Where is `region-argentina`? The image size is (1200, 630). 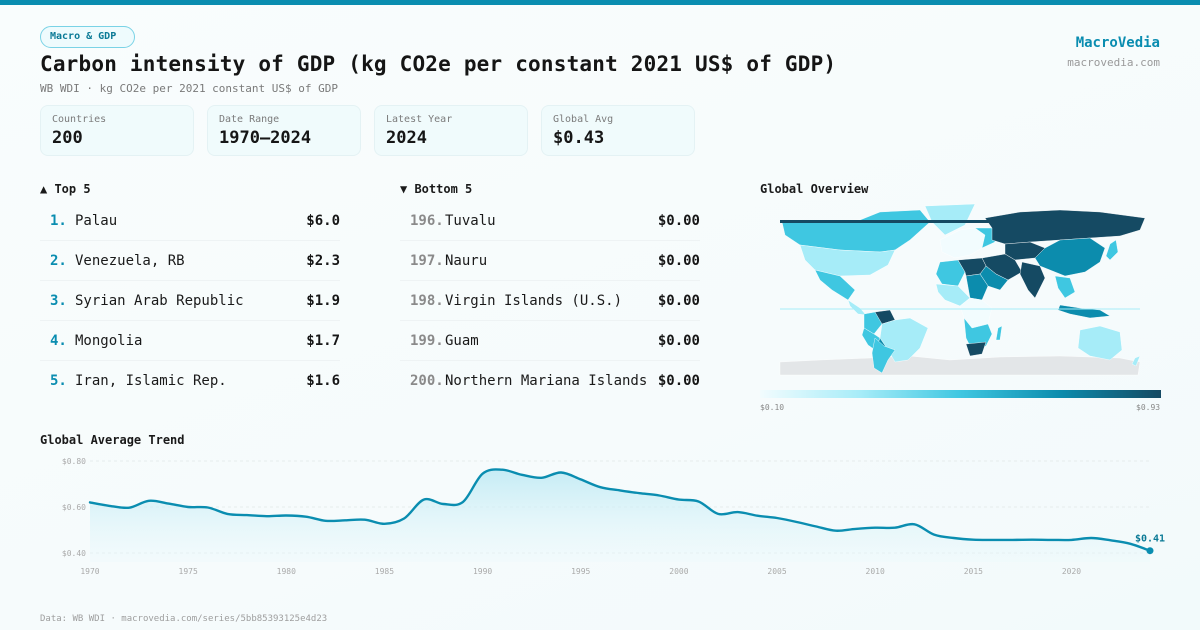 region-argentina is located at coordinates (883, 355).